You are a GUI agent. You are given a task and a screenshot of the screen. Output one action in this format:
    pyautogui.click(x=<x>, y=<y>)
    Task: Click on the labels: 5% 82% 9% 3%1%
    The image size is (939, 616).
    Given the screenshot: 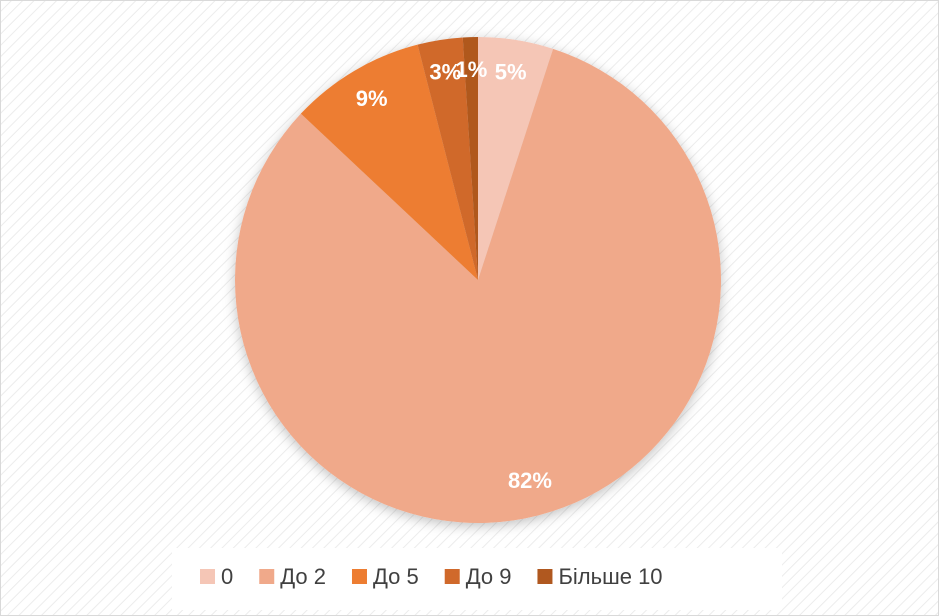 What is the action you would take?
    pyautogui.click(x=454, y=275)
    